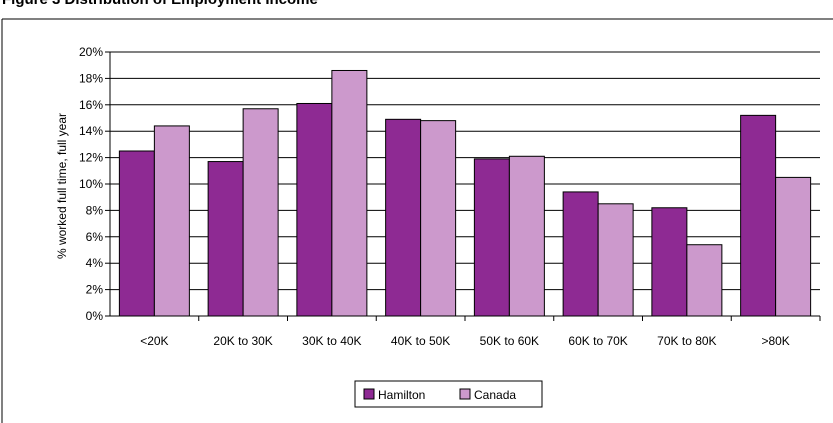  What do you see at coordinates (369, 394) in the screenshot?
I see `legend-swatch-hamilton` at bounding box center [369, 394].